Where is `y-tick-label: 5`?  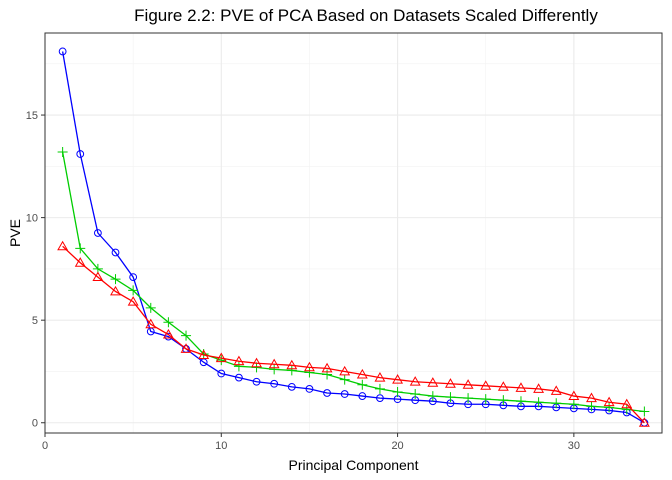
y-tick-label: 5 is located at coordinates (35, 321).